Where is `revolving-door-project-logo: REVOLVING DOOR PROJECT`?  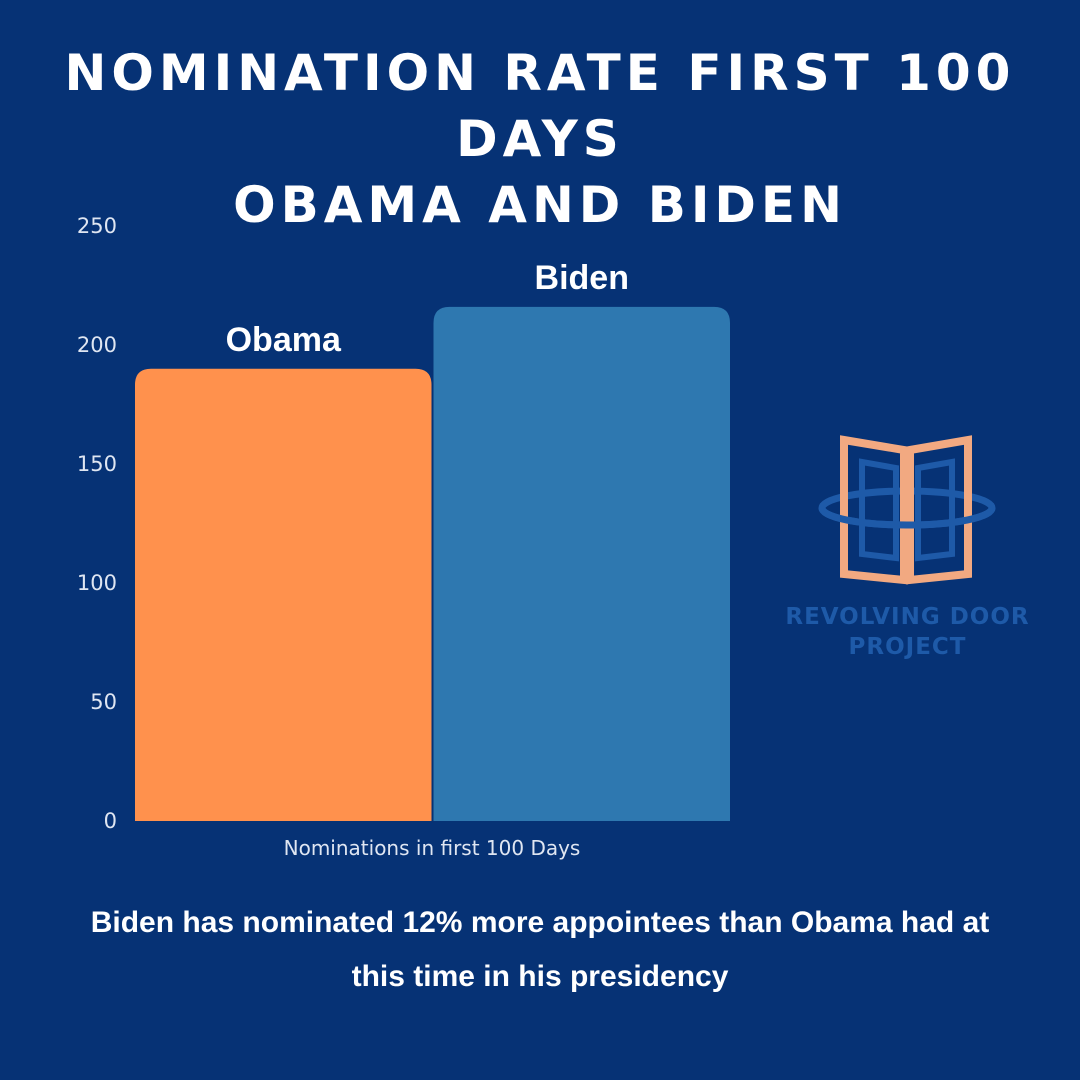
revolving-door-project-logo: REVOLVING DOOR PROJECT is located at coordinates (907, 550).